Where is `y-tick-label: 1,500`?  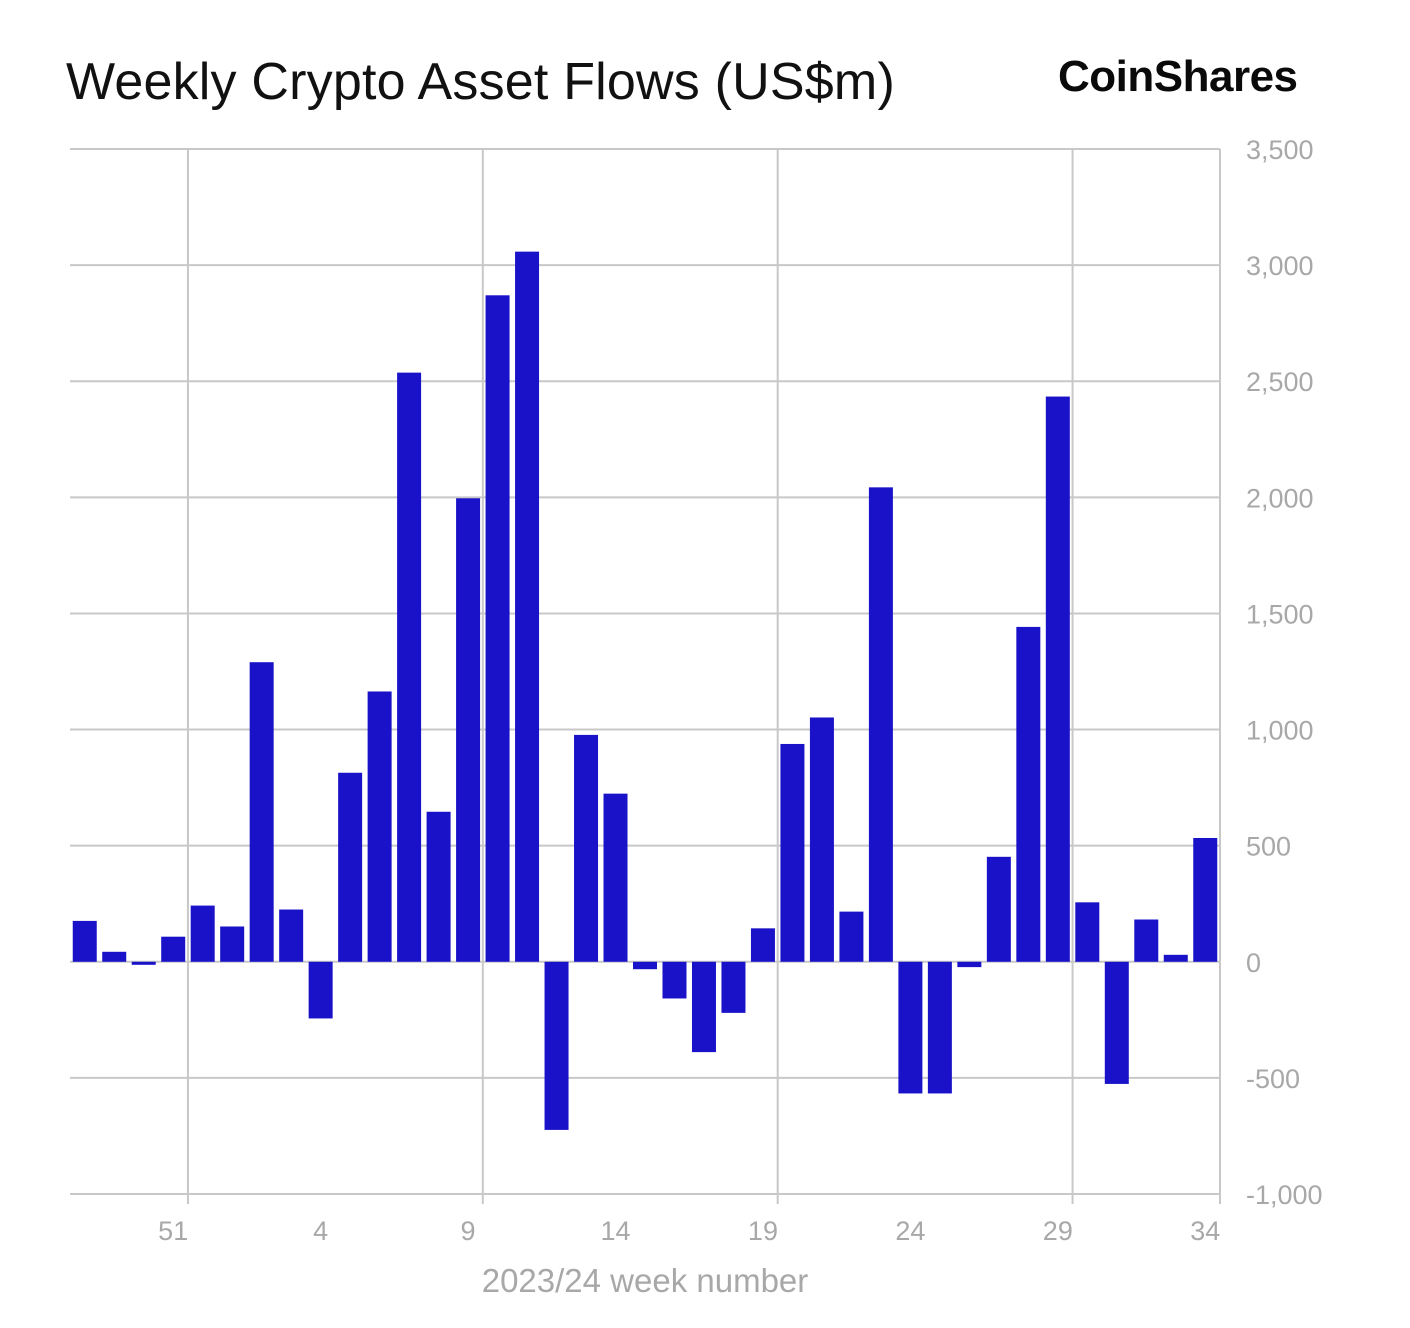
y-tick-label: 1,500 is located at coordinates (1280, 614).